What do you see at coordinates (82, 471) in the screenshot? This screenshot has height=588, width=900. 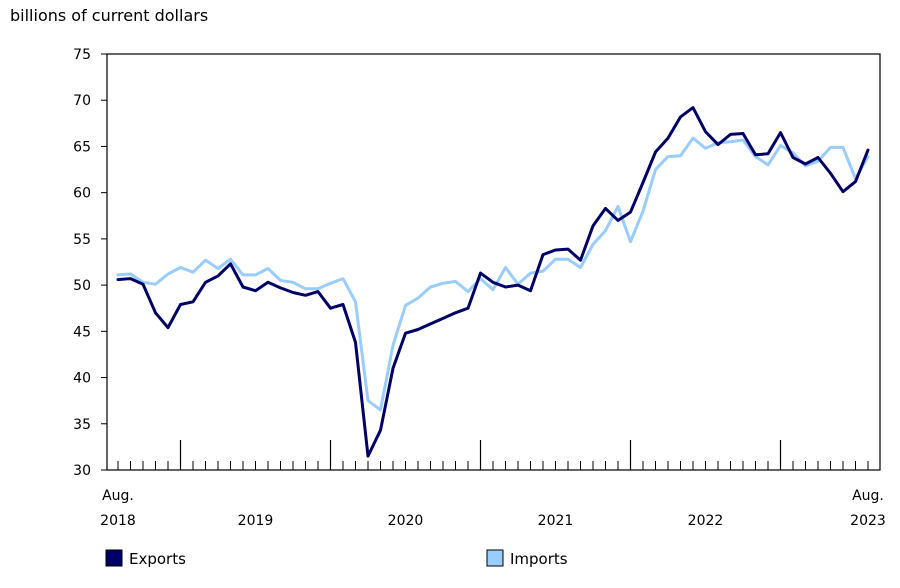 I see `y-tick-label: 30` at bounding box center [82, 471].